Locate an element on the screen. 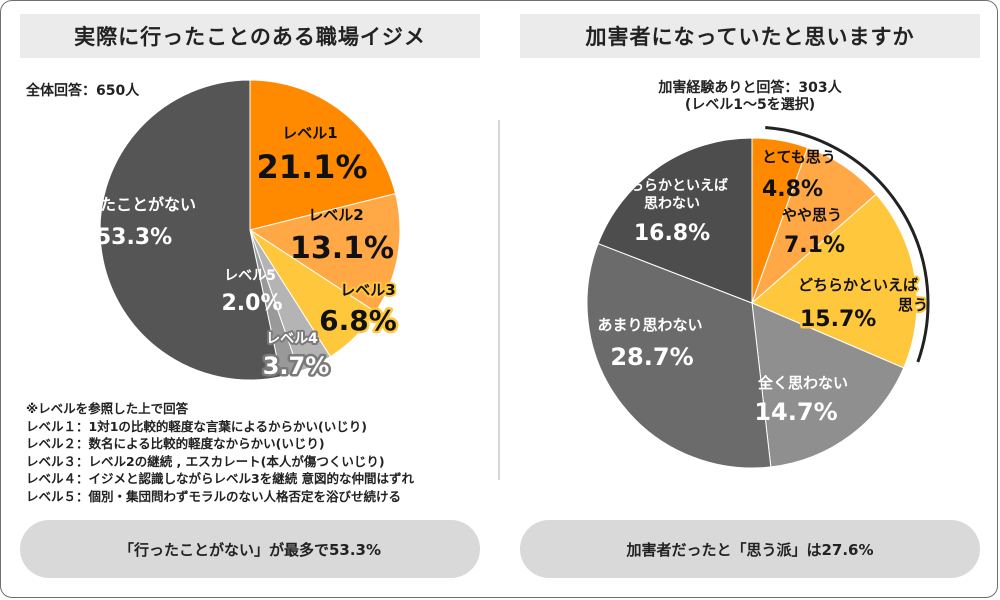 The image size is (1000, 600). legend-level-1: レベル１：1対1の比較的軽度な言葉によるからかい(いじり) is located at coordinates (196, 426).